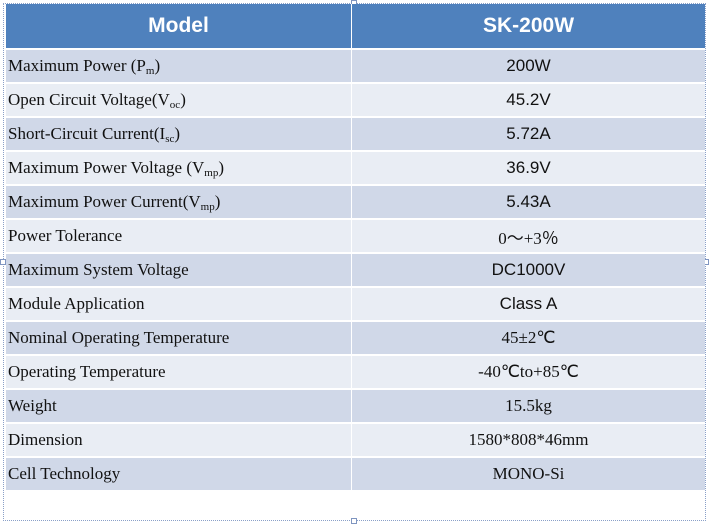  Describe the element at coordinates (98, 269) in the screenshot. I see `spec-label-text: Maximum System Voltage` at that location.